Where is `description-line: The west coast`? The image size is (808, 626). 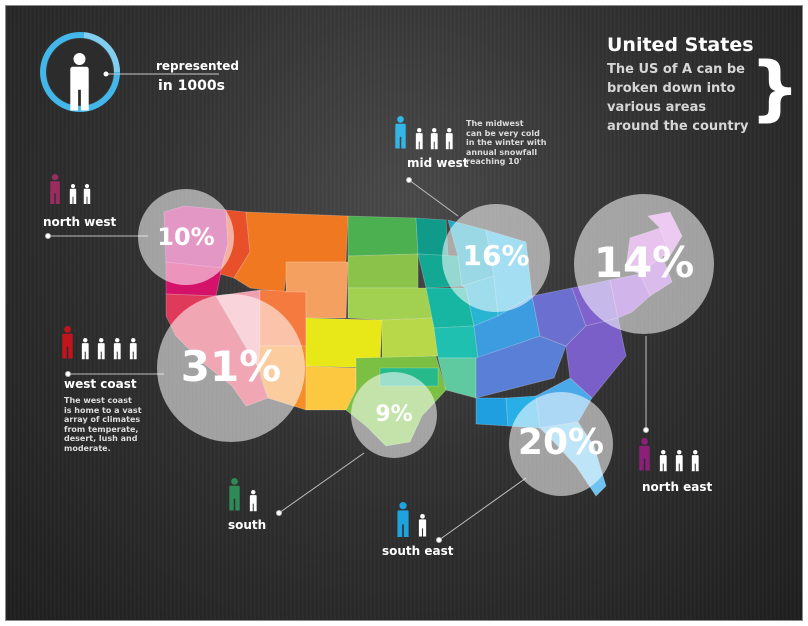
description-line: The west coast is located at coordinates (98, 400).